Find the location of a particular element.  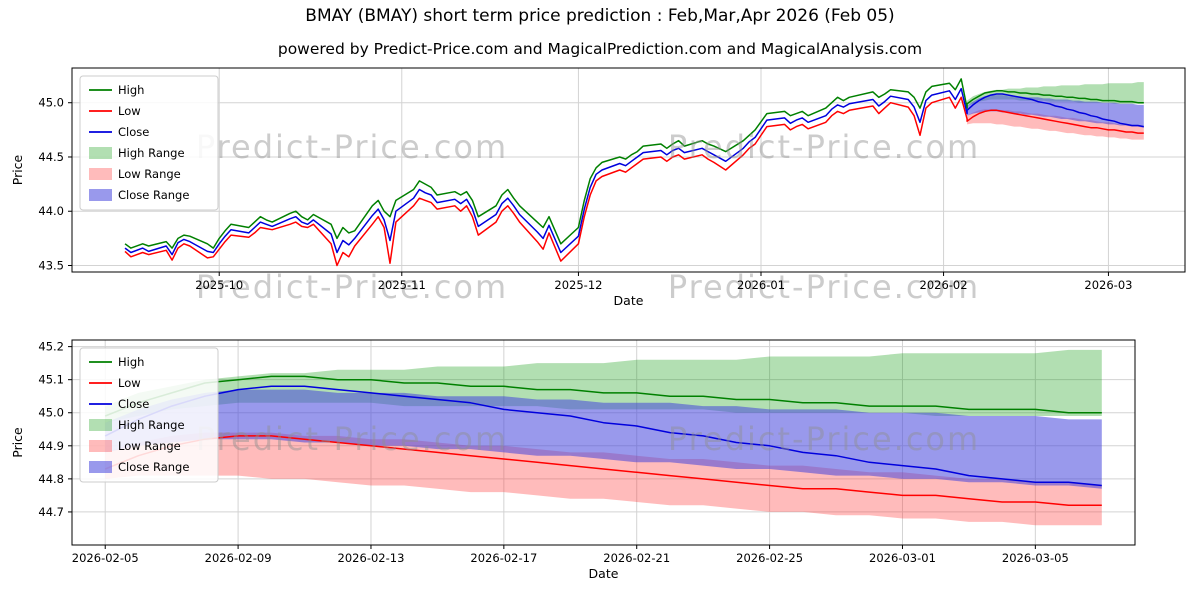

x-tick-label: 2026-01 is located at coordinates (761, 285).